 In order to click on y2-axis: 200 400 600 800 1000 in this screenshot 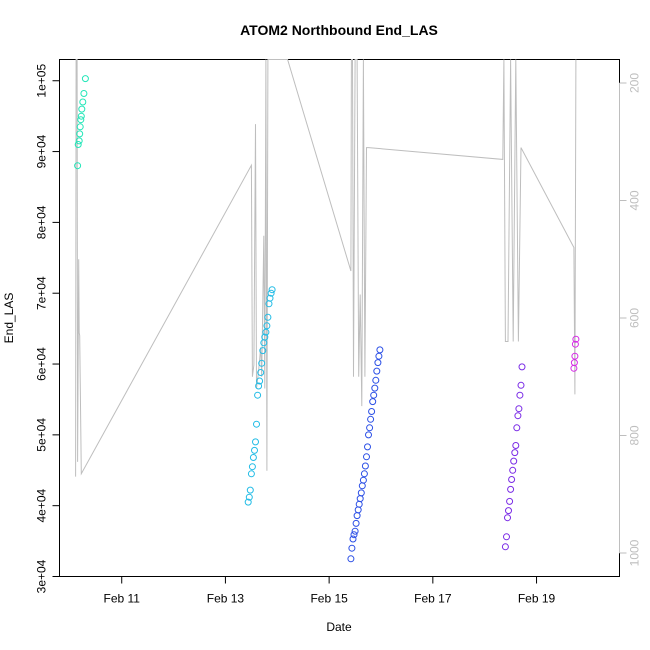, I will do `click(630, 319)`.